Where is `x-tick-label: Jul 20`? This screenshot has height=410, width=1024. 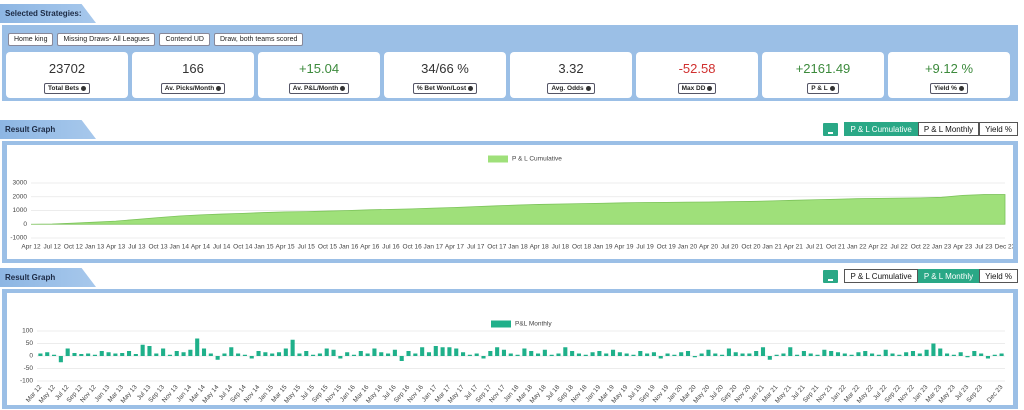 x-tick-label: Jul 20 is located at coordinates (730, 247).